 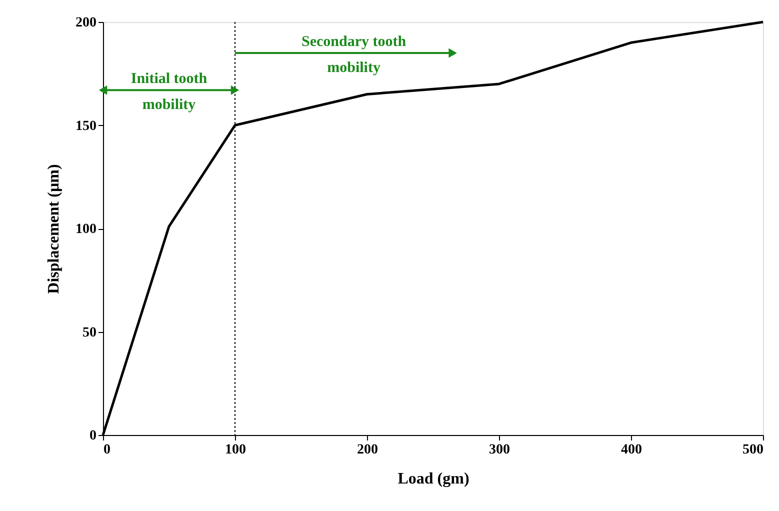 What do you see at coordinates (169, 92) in the screenshot?
I see `annotation: Initial tooth mobility` at bounding box center [169, 92].